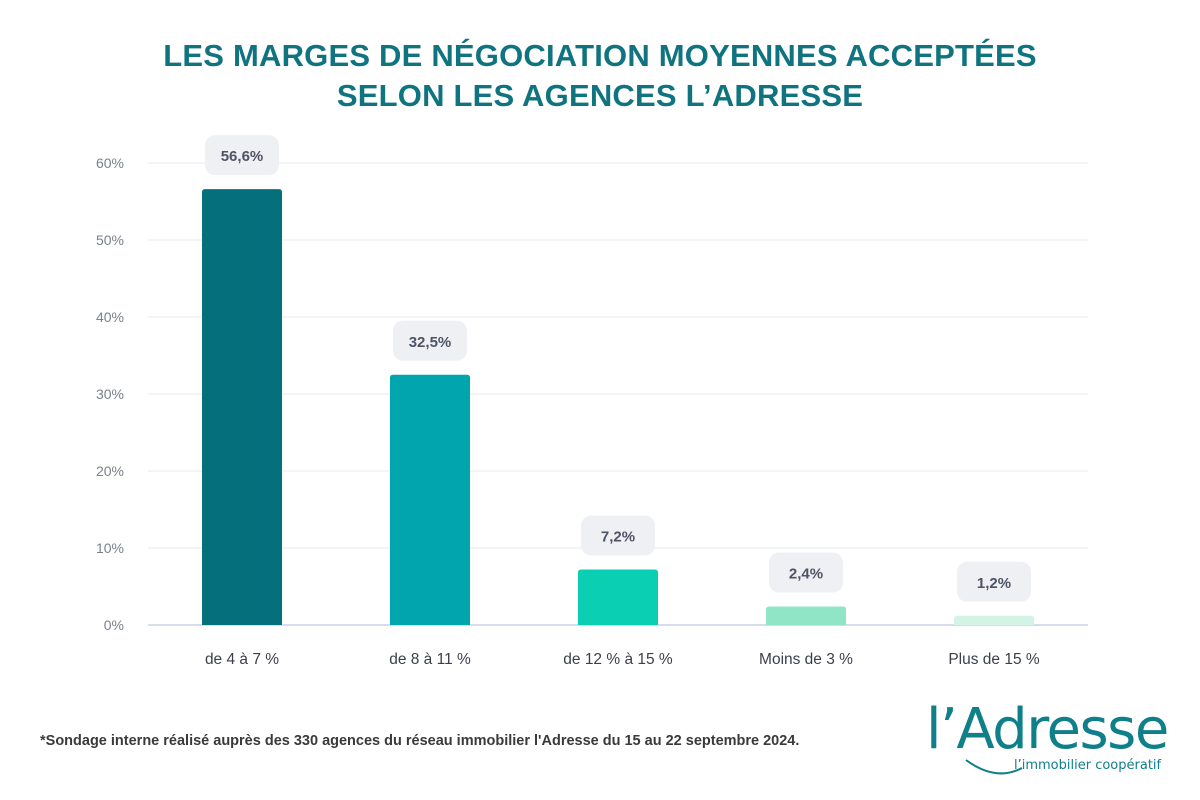 Image resolution: width=1200 pixels, height=800 pixels. I want to click on x-tick-label: de 4 à 7 %, so click(242, 659).